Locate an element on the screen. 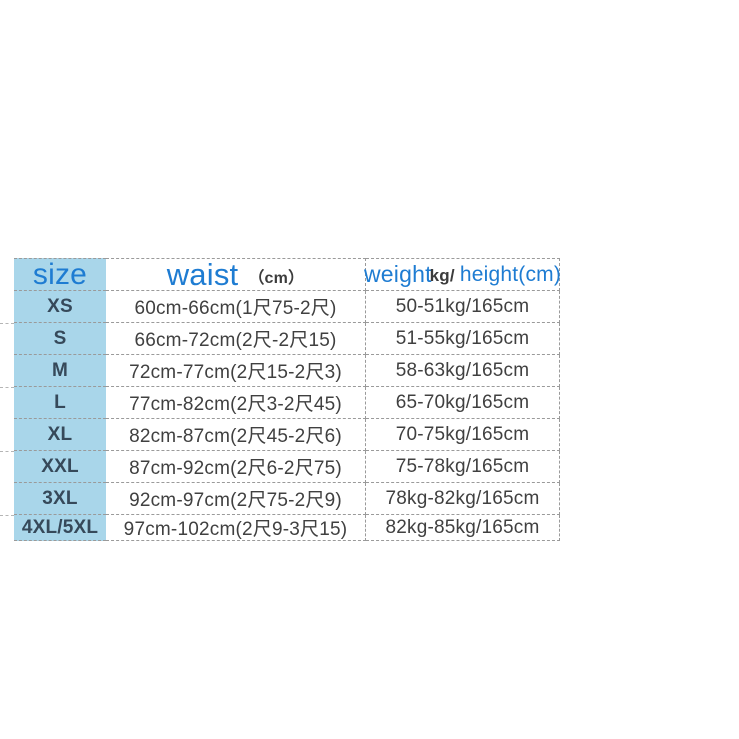  waist-cell-xs: 60cm-66cm(1尺75-2尺) is located at coordinates (236, 307).